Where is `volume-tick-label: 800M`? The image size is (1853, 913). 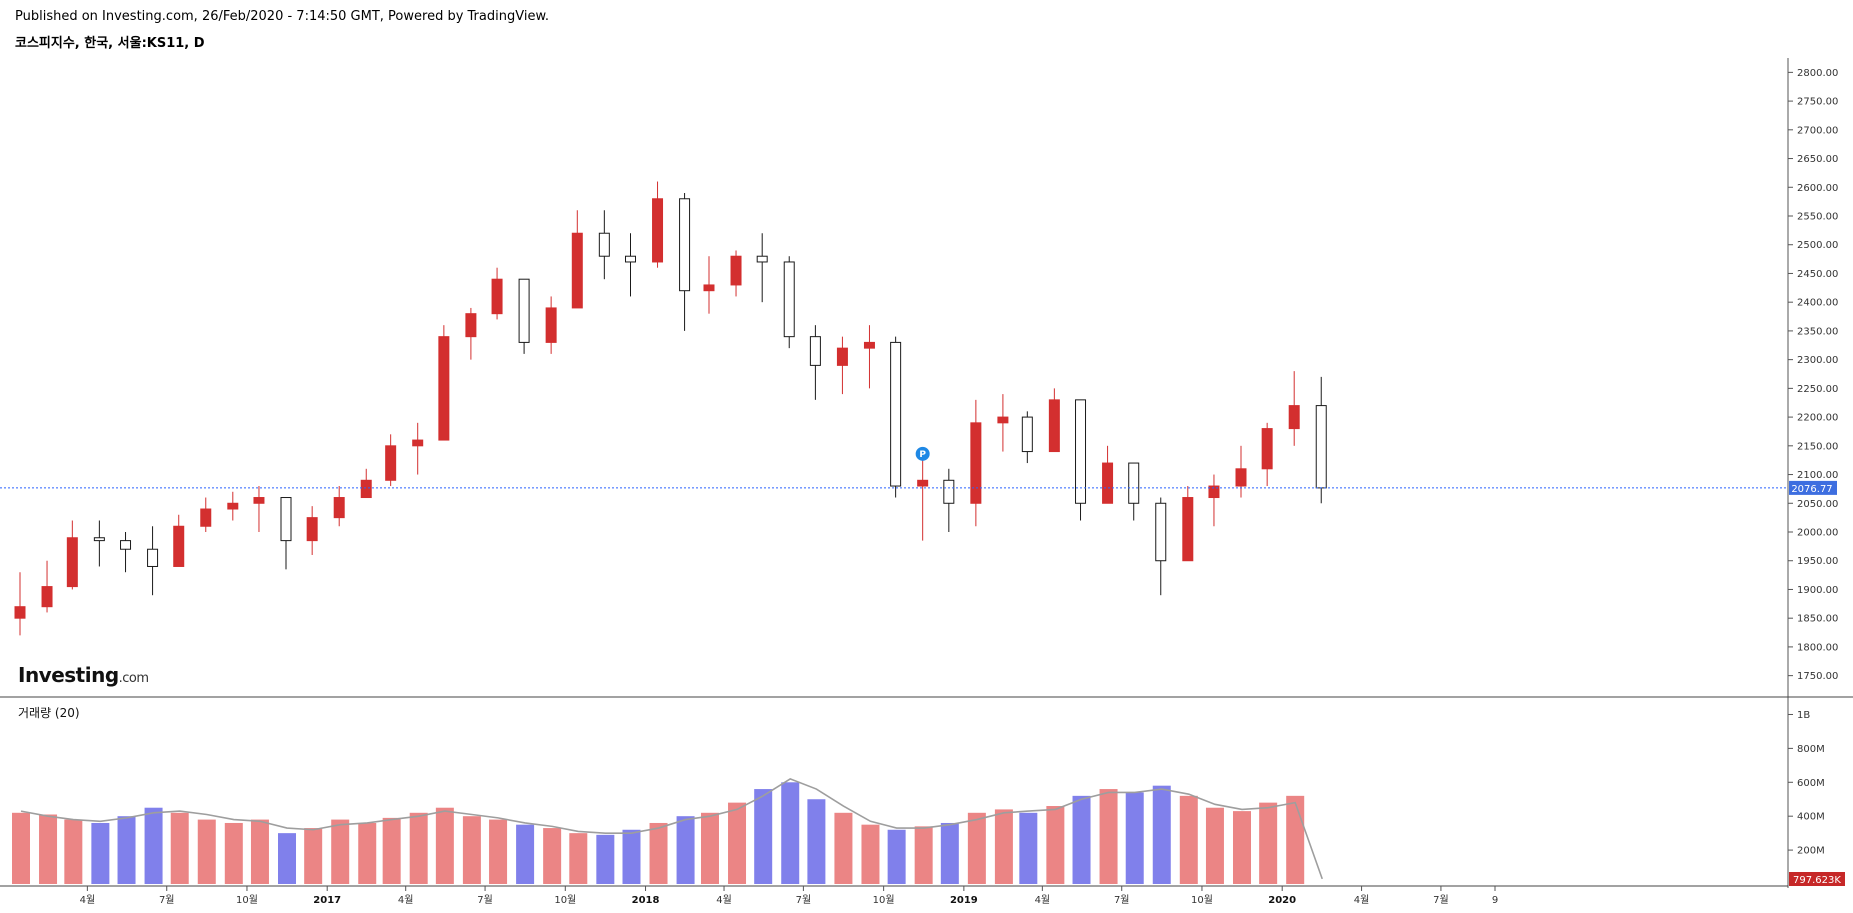 volume-tick-label: 800M is located at coordinates (1811, 749).